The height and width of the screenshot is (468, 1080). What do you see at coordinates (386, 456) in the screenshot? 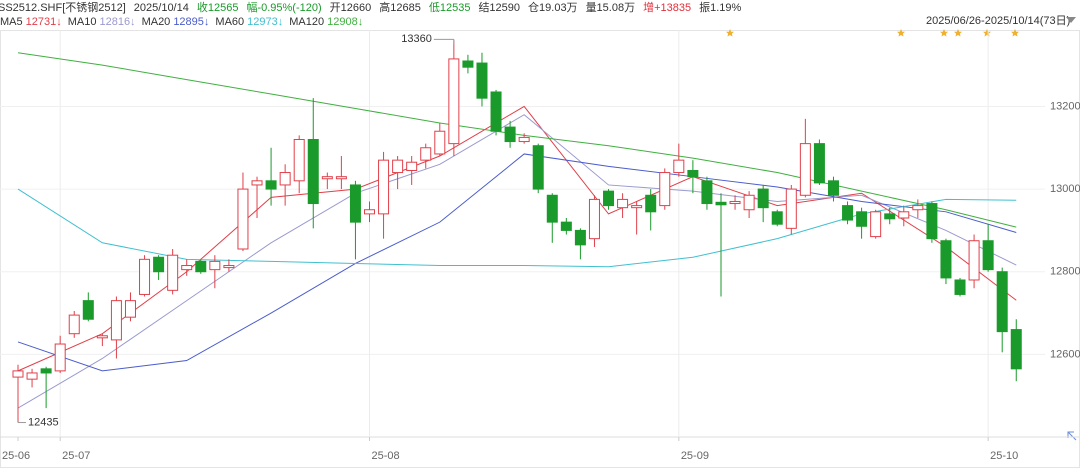
I see `x-tick-label: 25-08` at bounding box center [386, 456].